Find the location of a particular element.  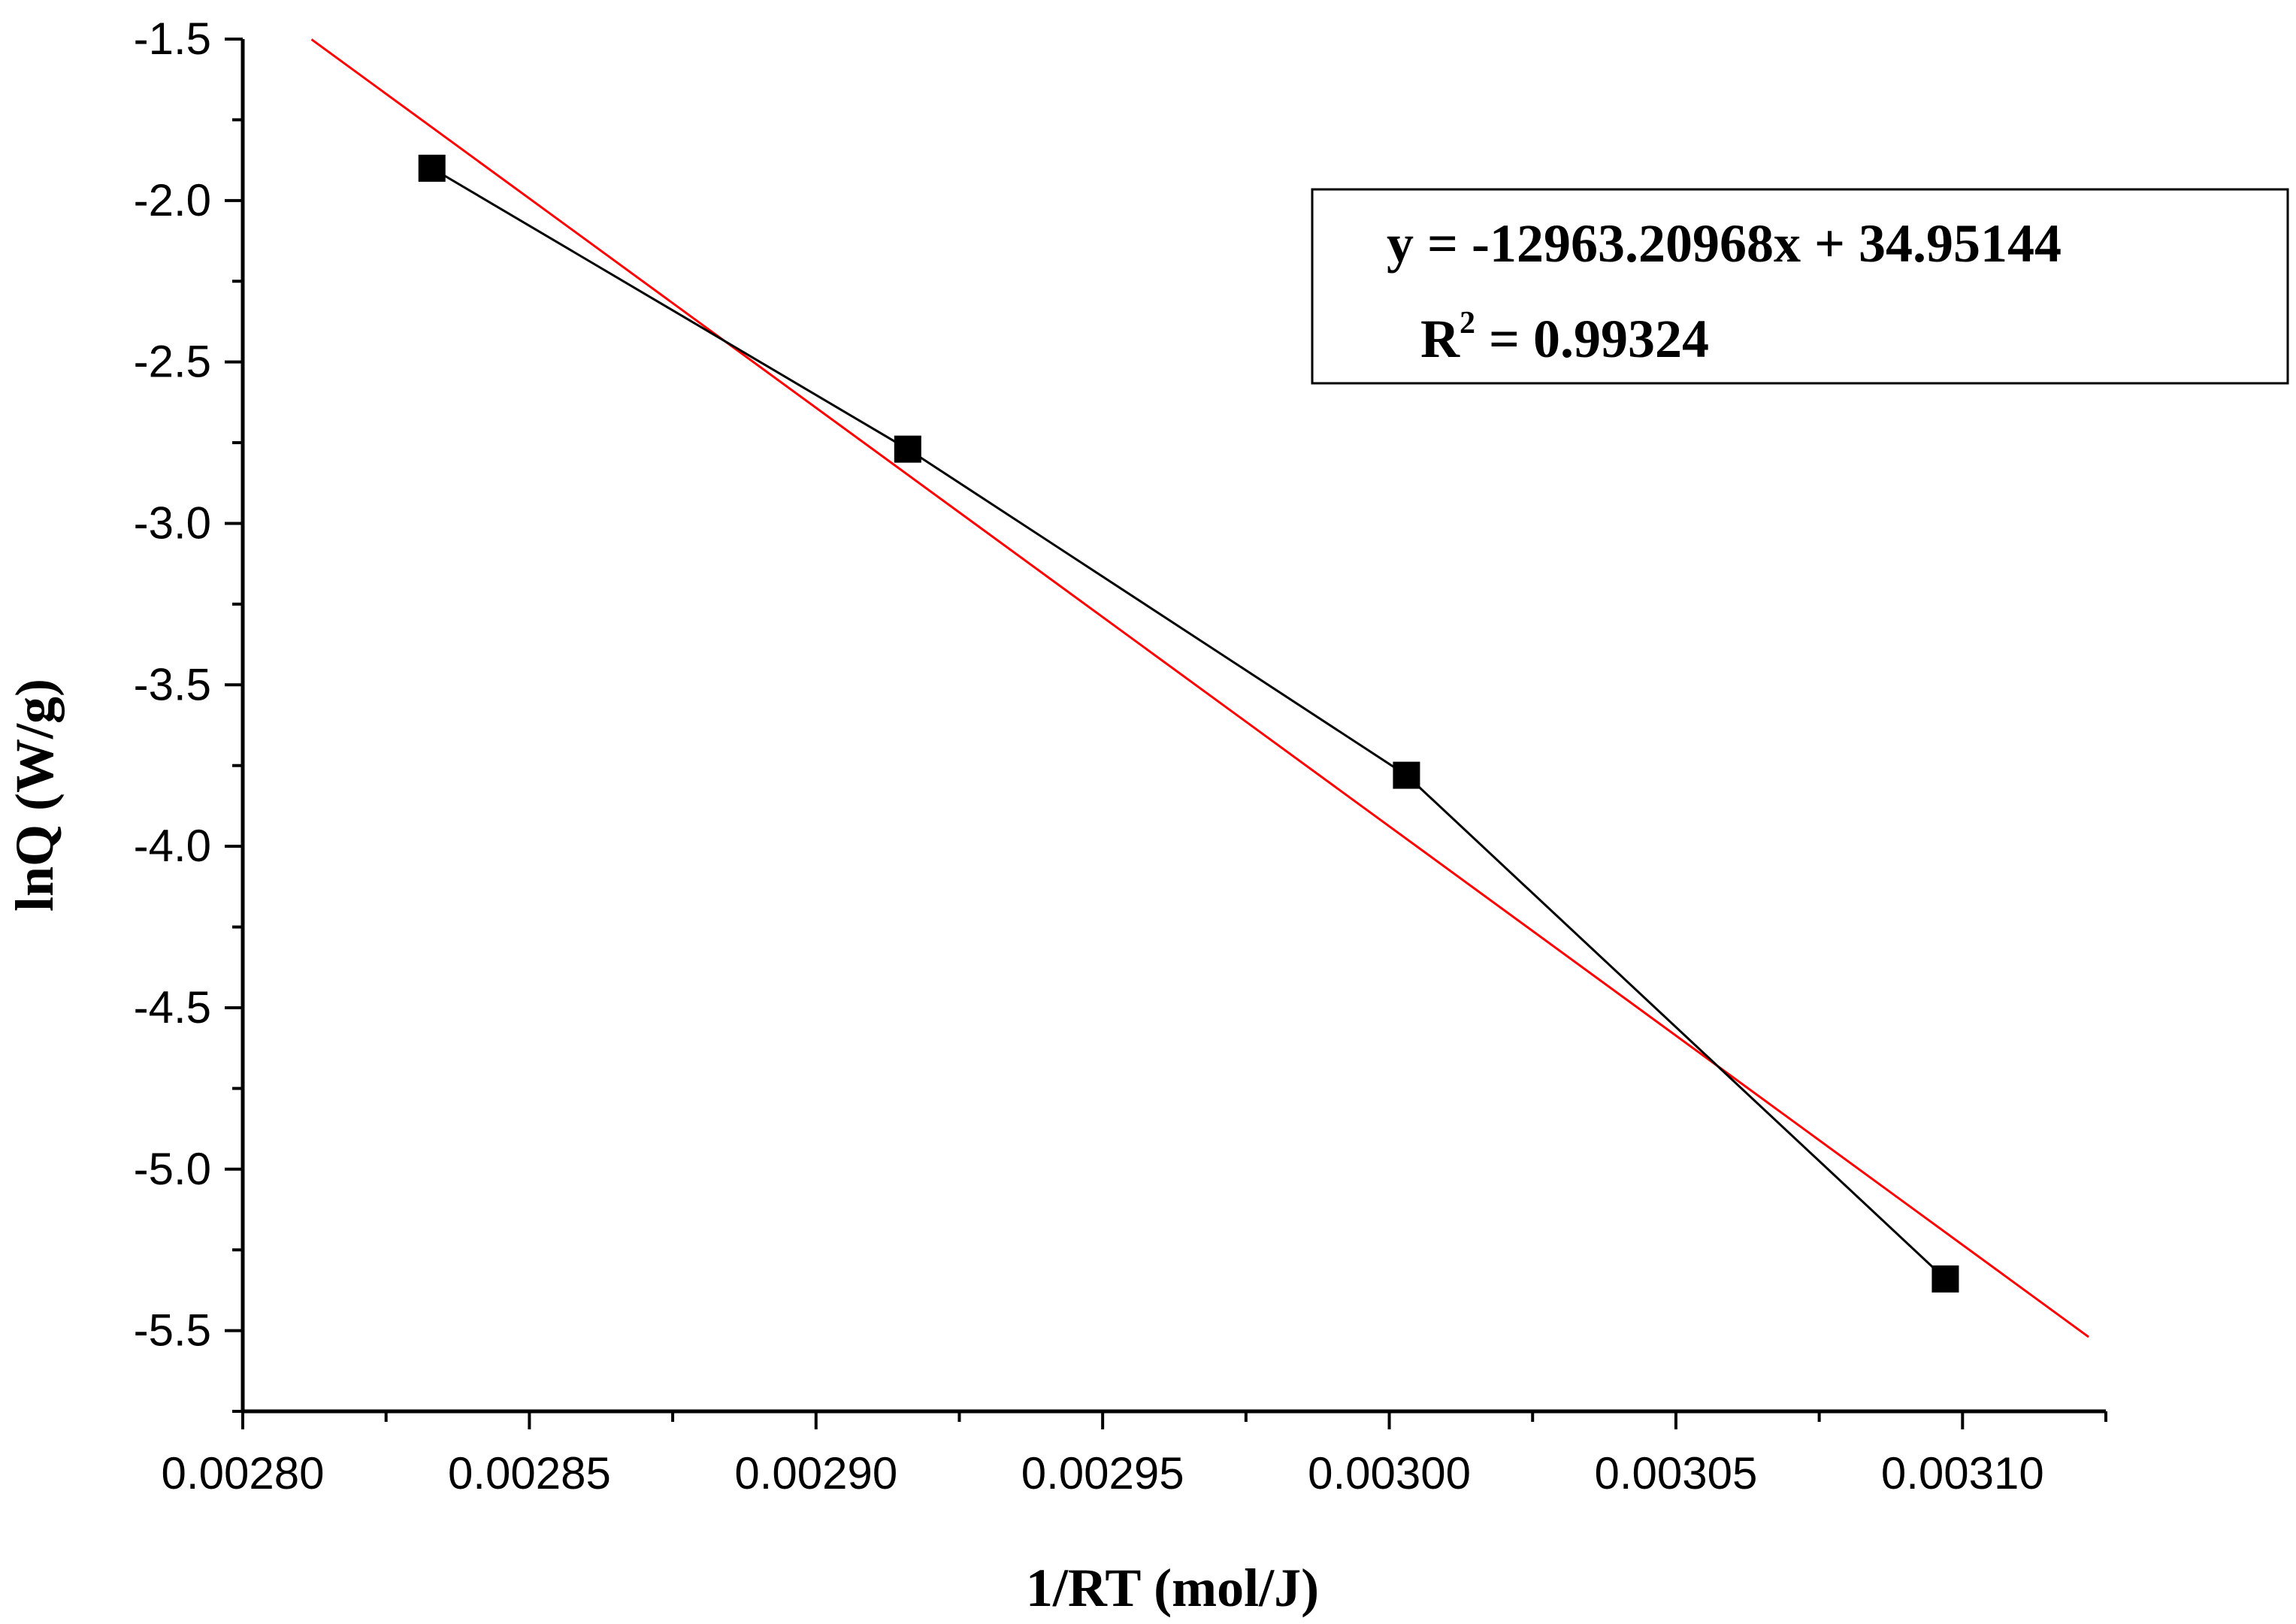

y-tick-label: -3.5 is located at coordinates (173, 684).